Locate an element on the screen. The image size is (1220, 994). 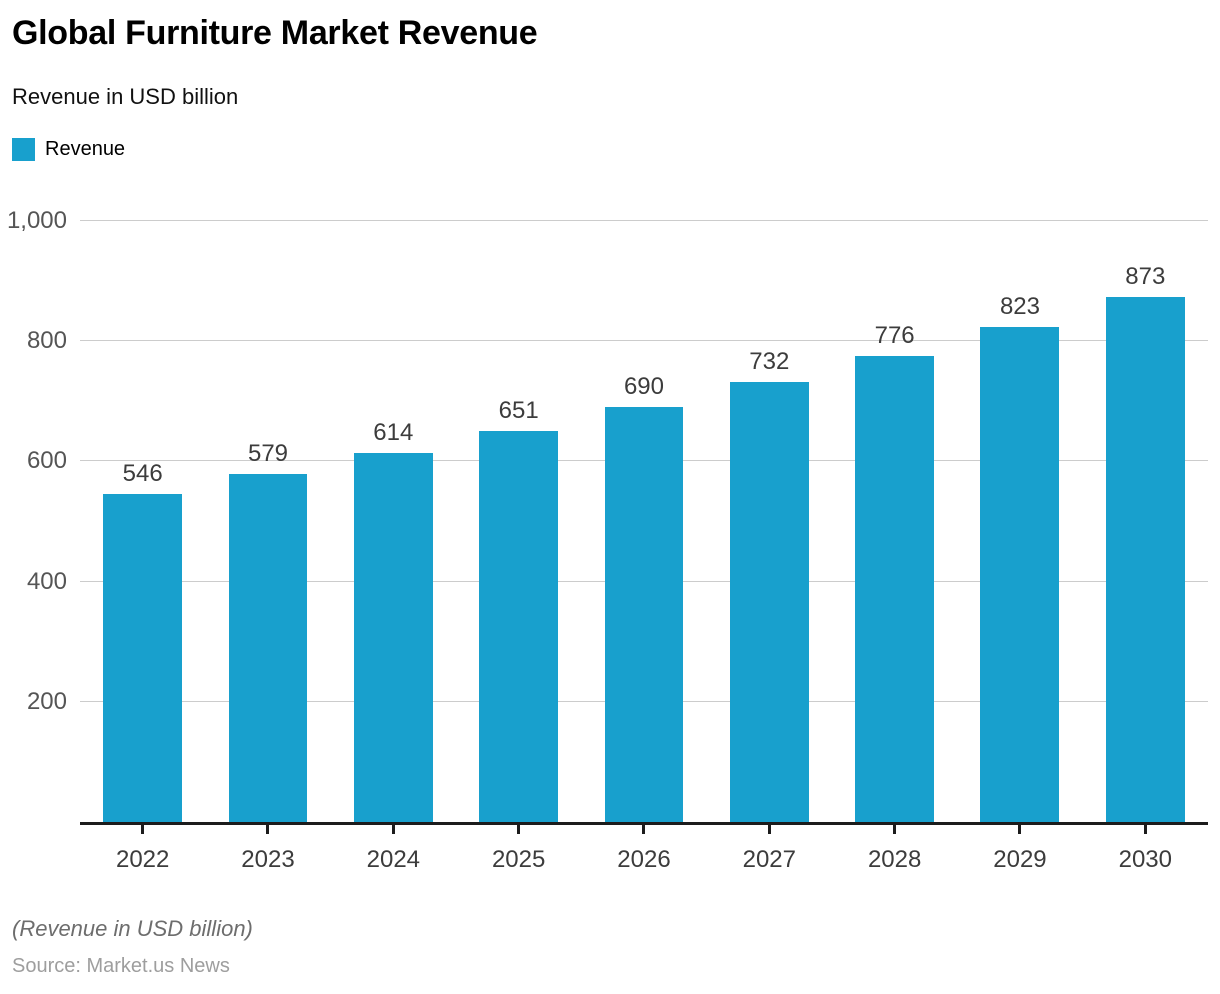
bar-2022 is located at coordinates (143, 657).